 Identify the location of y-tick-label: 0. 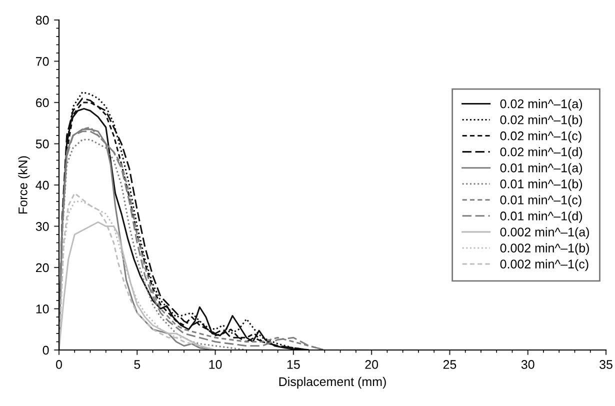
(45, 350).